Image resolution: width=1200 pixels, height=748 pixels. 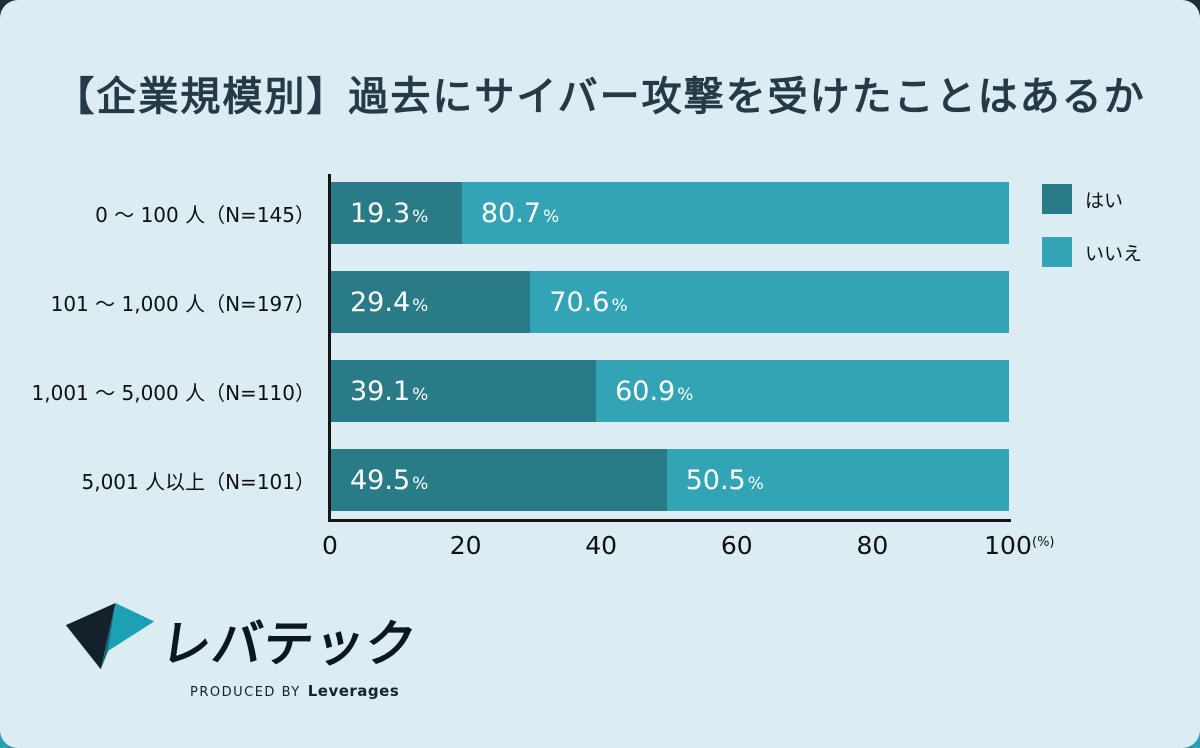 I want to click on category-label: 1,001 〜 5,000 人（N=110）, so click(x=173, y=392).